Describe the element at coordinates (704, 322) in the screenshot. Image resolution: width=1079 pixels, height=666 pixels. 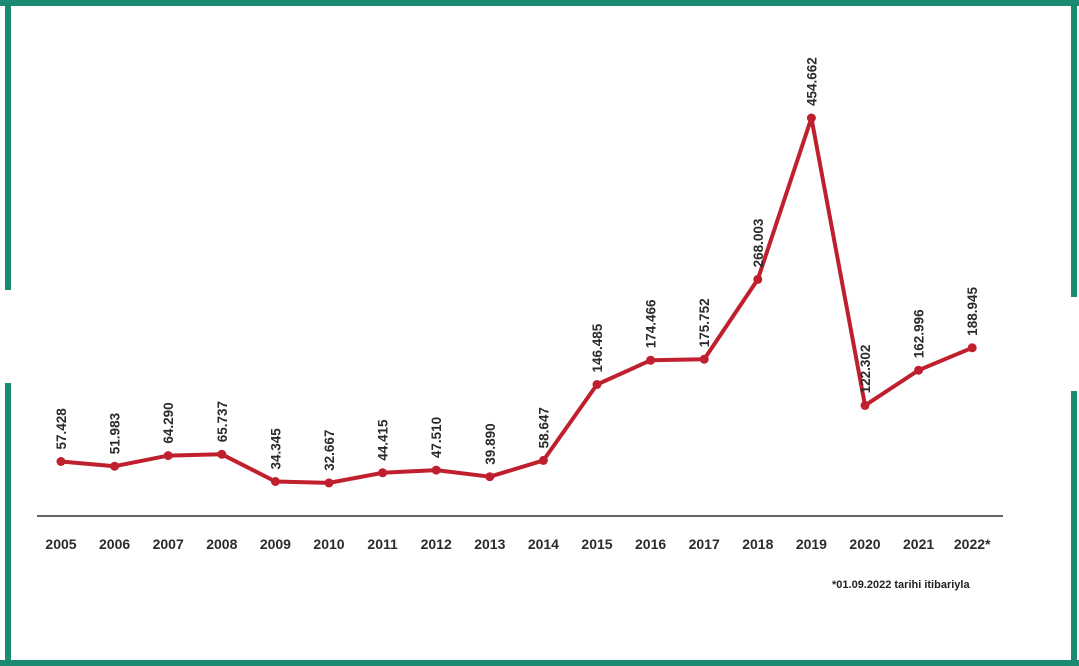
I see `data-label: 175.752` at that location.